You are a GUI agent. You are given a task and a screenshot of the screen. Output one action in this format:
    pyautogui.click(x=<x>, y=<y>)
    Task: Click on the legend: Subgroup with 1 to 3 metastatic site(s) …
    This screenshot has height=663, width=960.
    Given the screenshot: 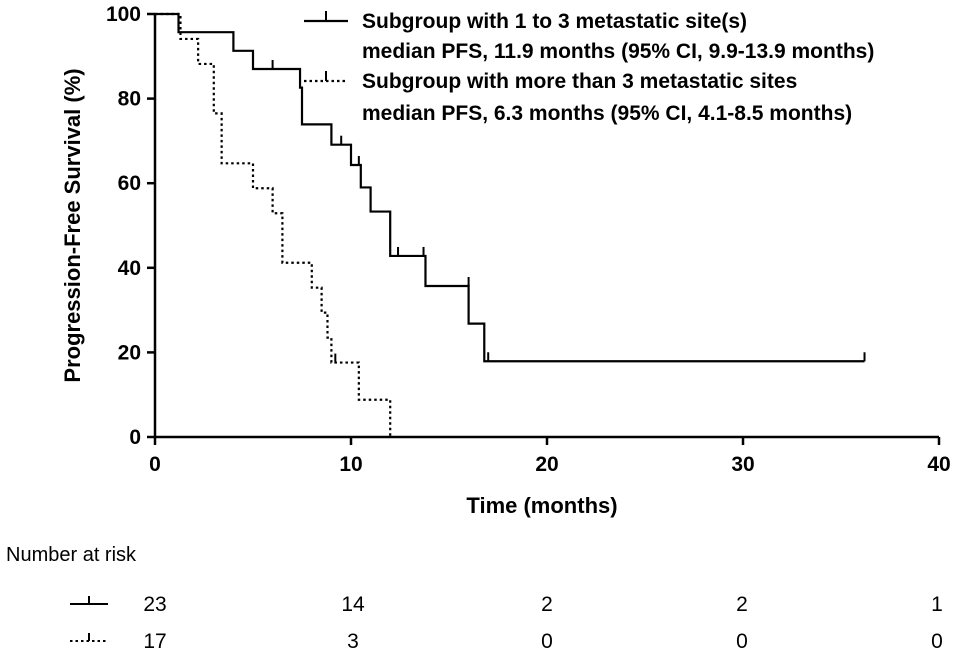 What is the action you would take?
    pyautogui.click(x=589, y=67)
    